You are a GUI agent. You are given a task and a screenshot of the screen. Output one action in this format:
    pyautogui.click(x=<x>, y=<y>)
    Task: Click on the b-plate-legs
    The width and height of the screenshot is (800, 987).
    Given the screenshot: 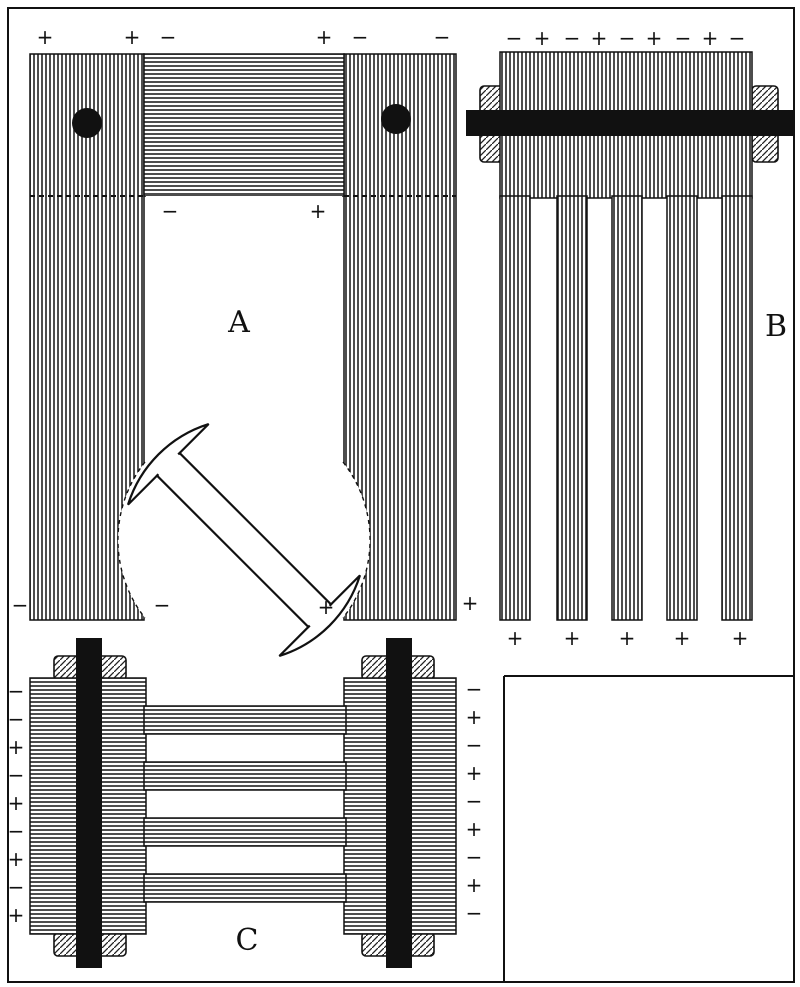 What is the action you would take?
    pyautogui.click(x=626, y=408)
    